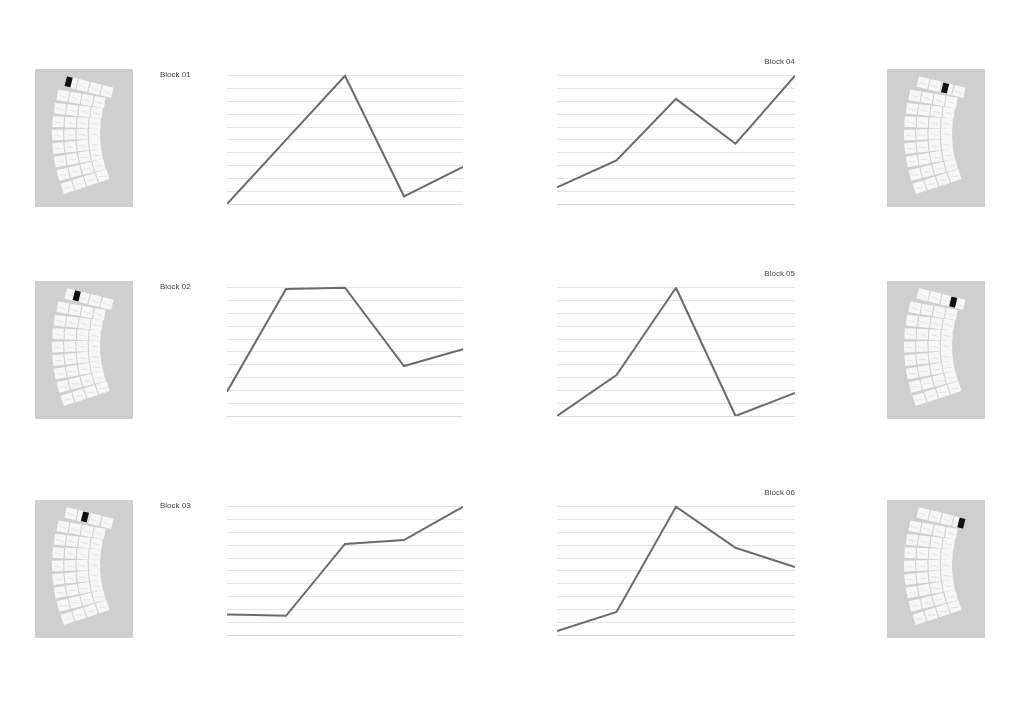 This screenshot has height=724, width=1024. What do you see at coordinates (779, 493) in the screenshot?
I see `chart-title: Block 06` at bounding box center [779, 493].